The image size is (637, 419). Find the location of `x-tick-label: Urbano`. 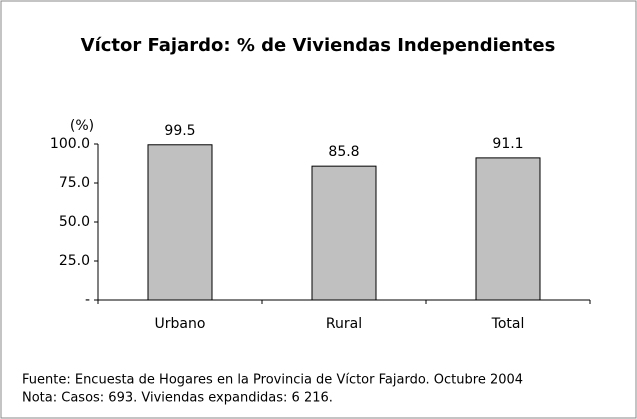

x-tick-label: Urbano is located at coordinates (180, 324).